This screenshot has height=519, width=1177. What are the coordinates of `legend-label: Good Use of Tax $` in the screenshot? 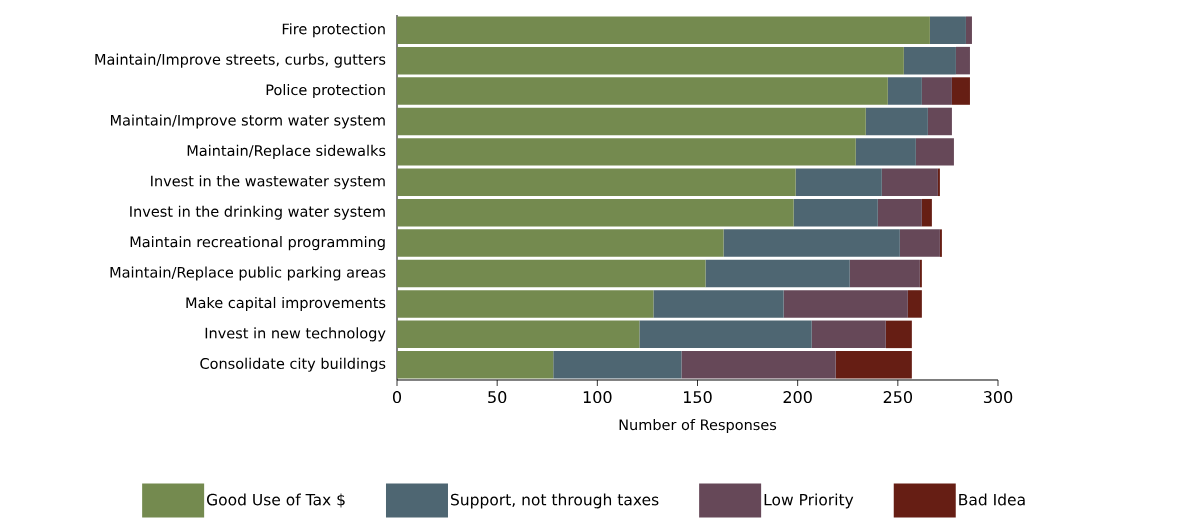 It's located at (276, 500).